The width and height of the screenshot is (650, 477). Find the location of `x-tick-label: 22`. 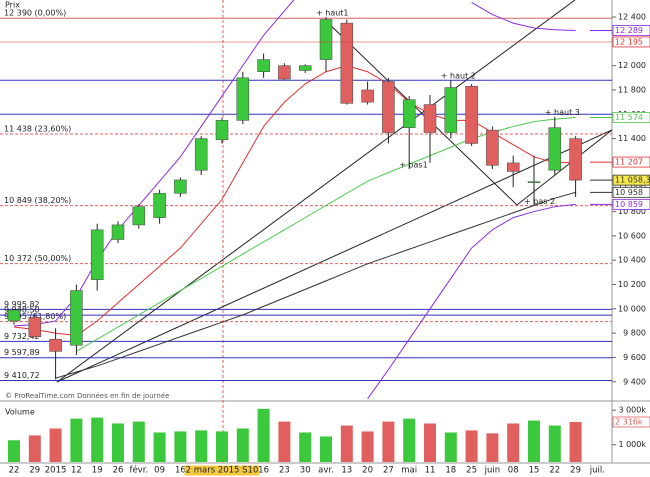

x-tick-label: 22 is located at coordinates (14, 471).